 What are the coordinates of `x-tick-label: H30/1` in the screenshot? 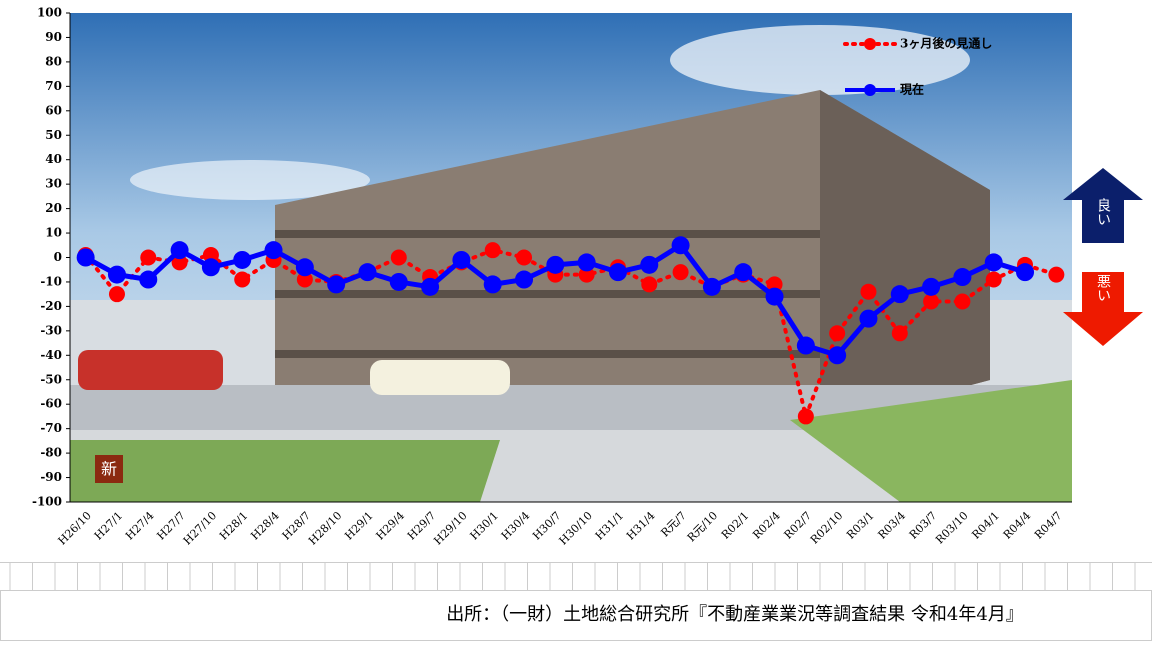 It's located at (484, 525).